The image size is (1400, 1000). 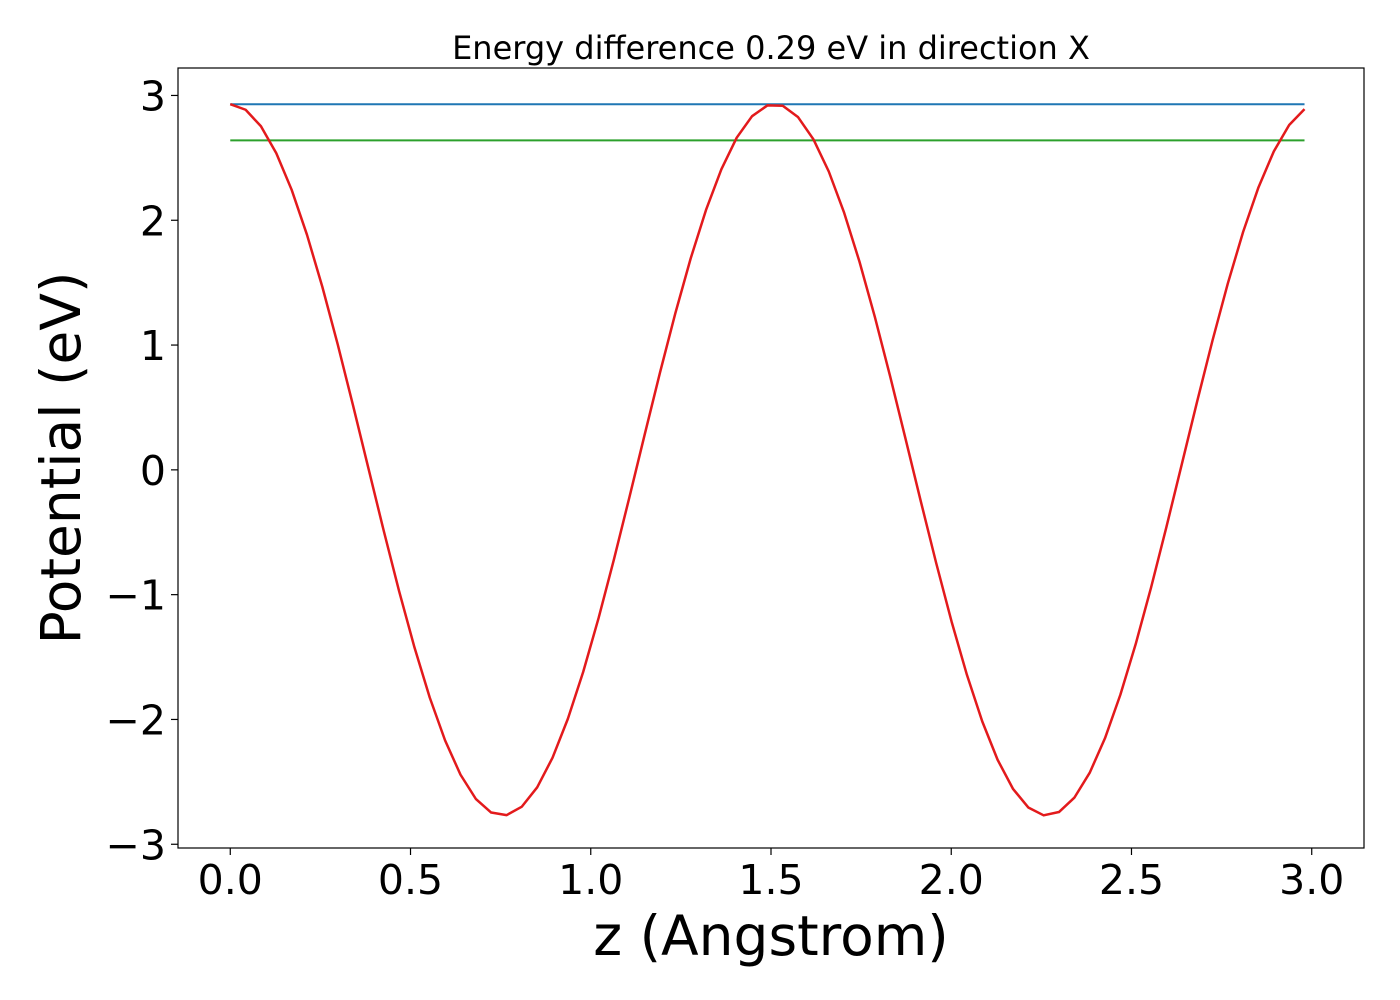 I want to click on x-tick-label: 2.0, so click(x=951, y=880).